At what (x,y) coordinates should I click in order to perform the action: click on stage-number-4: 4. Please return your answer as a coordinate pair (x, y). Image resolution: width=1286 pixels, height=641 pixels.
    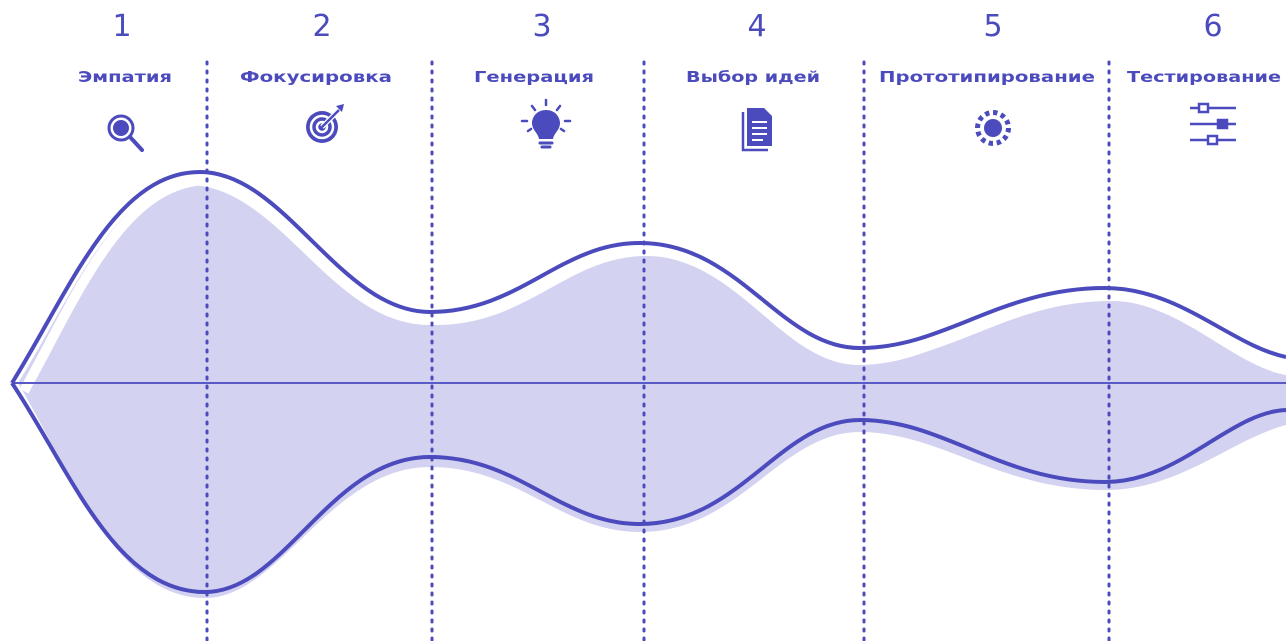
    Looking at the image, I should click on (756, 26).